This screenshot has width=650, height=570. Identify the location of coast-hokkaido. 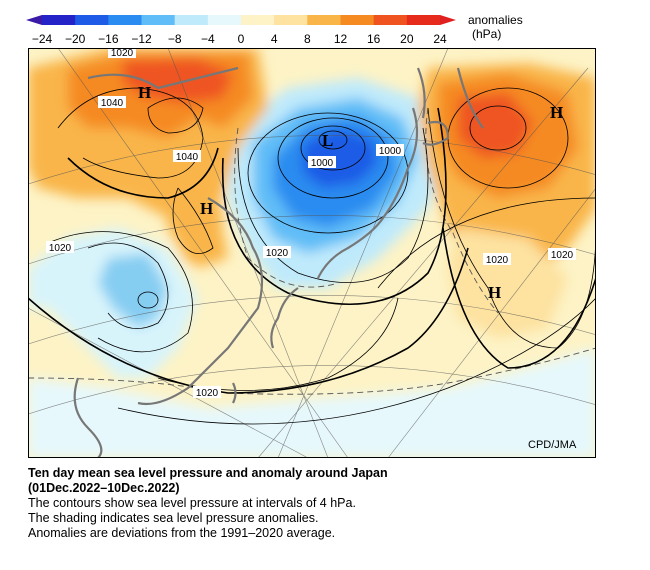
(436, 133).